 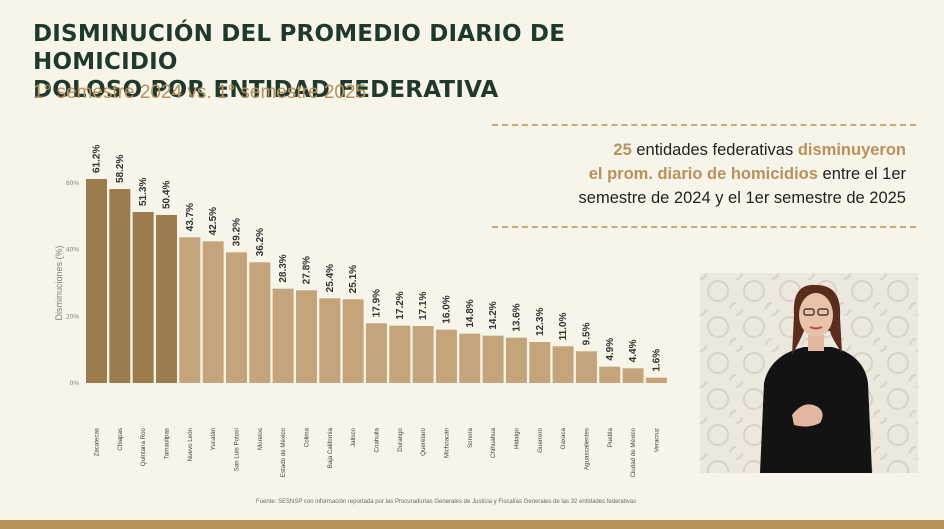 I want to click on data-label: 36.2%, so click(x=260, y=242).